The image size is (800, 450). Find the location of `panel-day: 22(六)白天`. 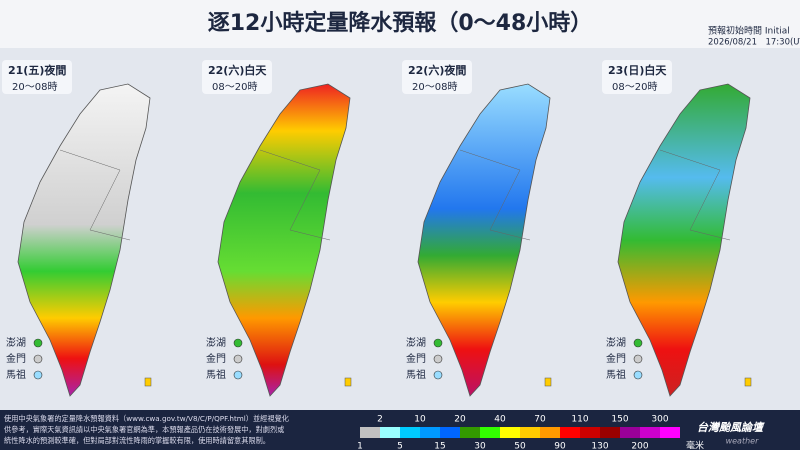

panel-day: 22(六)白天 is located at coordinates (237, 70).